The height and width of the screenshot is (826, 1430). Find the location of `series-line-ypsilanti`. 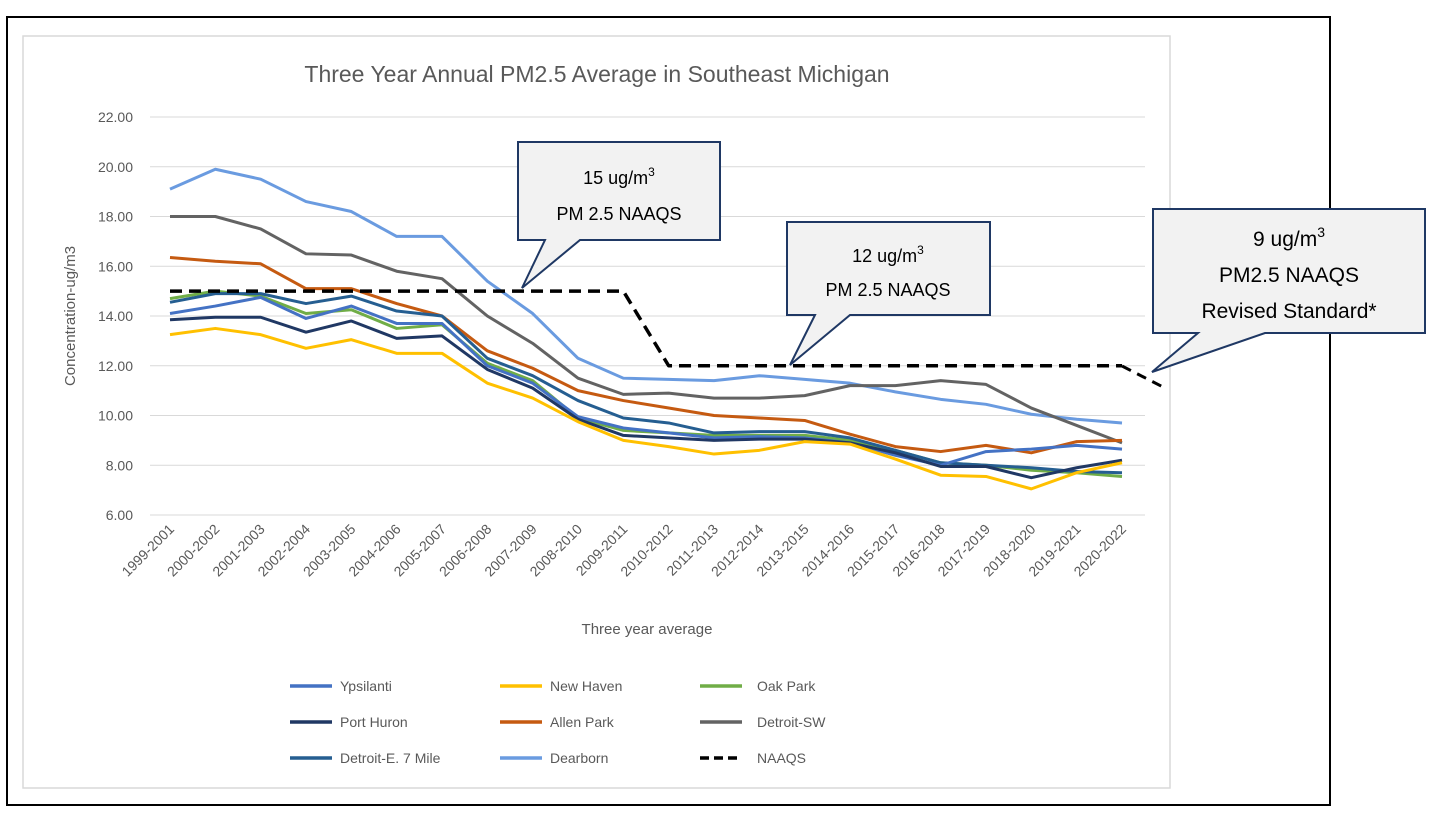

series-line-ypsilanti is located at coordinates (646, 381).